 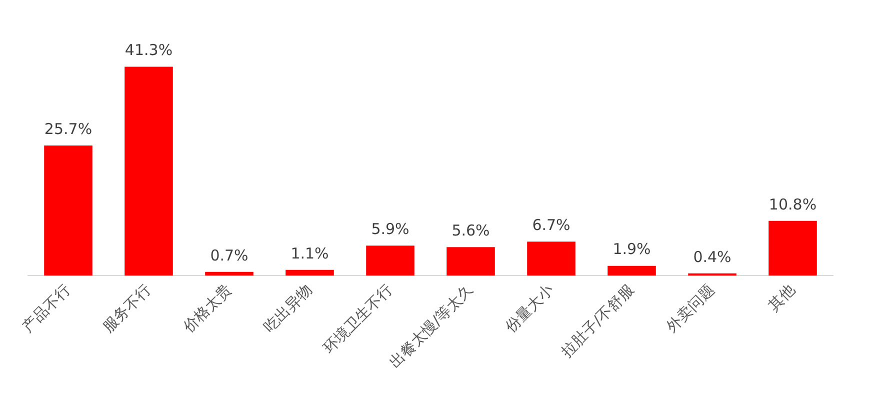 What do you see at coordinates (712, 257) in the screenshot?
I see `data-label: 0.4%` at bounding box center [712, 257].